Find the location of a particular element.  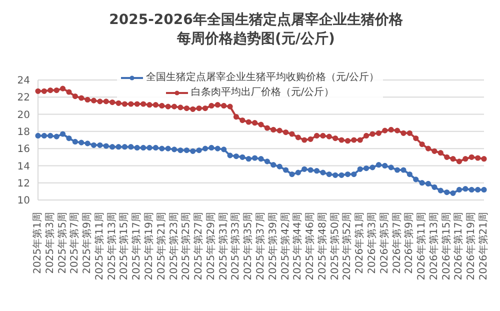

x-tick-label: 2026年第1周 is located at coordinates (360, 243).